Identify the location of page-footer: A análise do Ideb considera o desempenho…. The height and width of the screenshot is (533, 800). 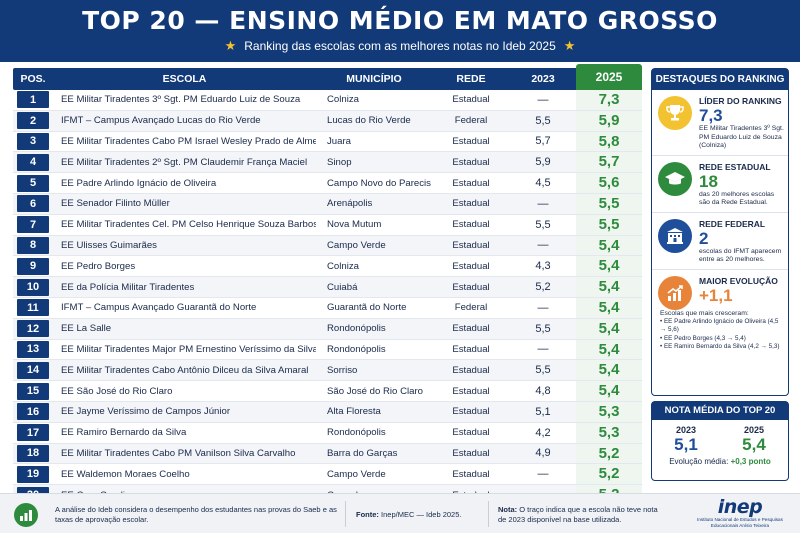
(400, 513).